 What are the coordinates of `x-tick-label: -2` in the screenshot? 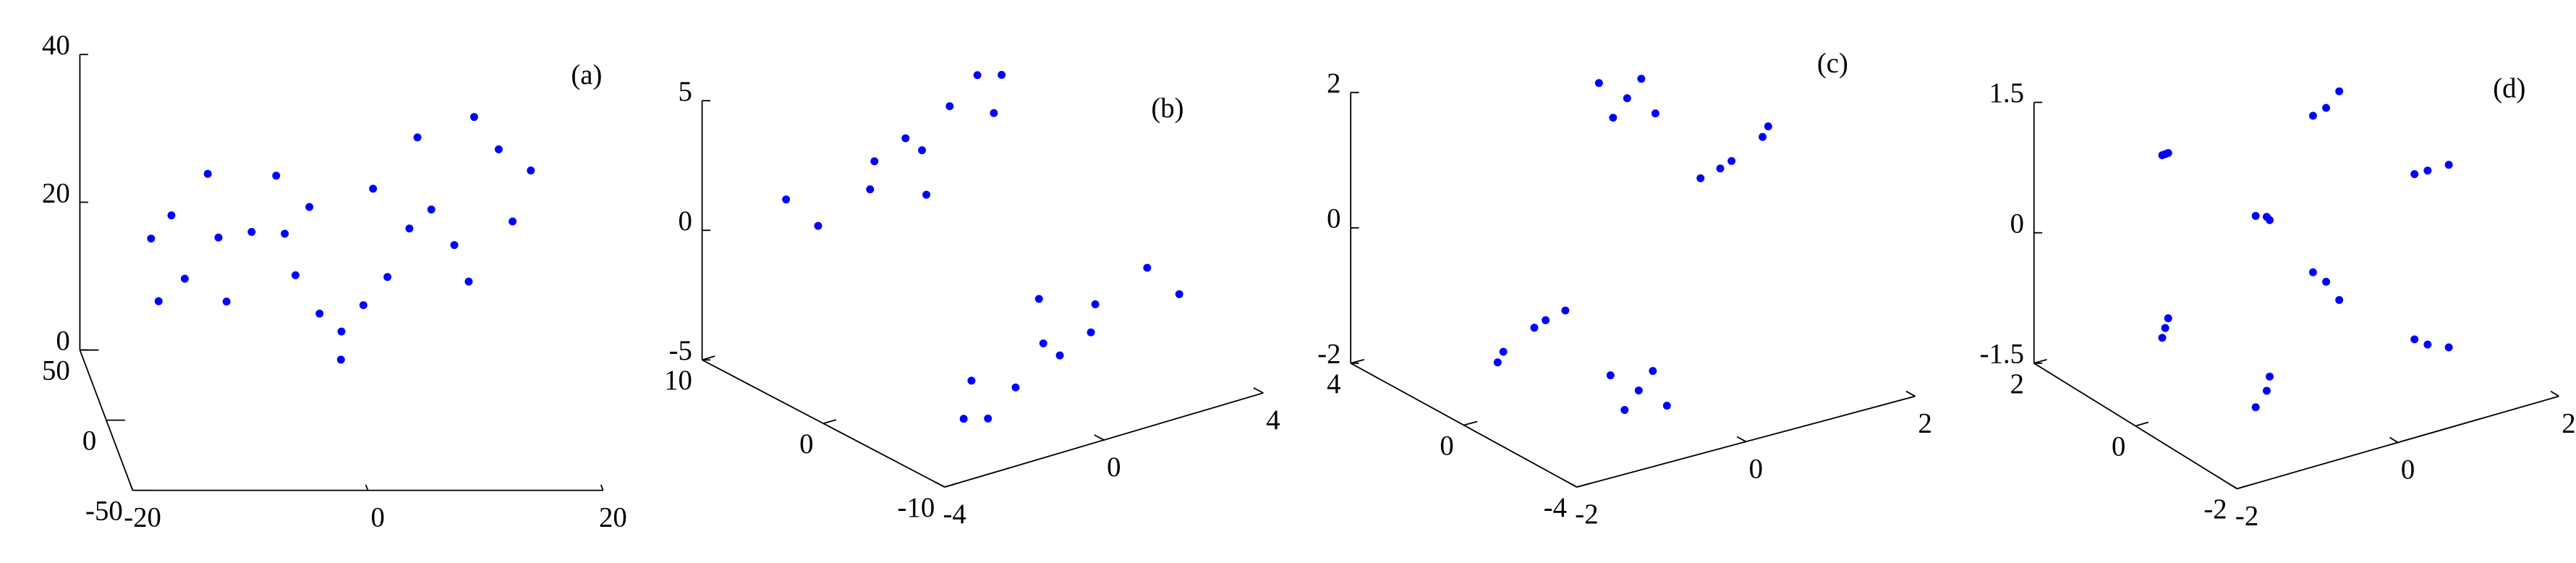 It's located at (2246, 515).